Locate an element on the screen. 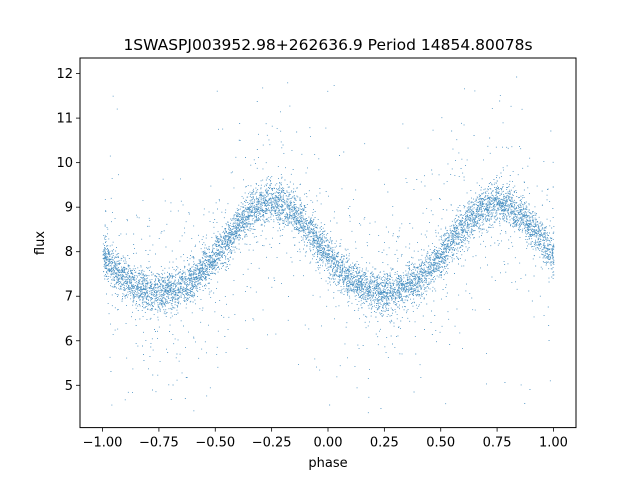 Image resolution: width=640 pixels, height=480 pixels. x-axis-label: phase is located at coordinates (327, 463).